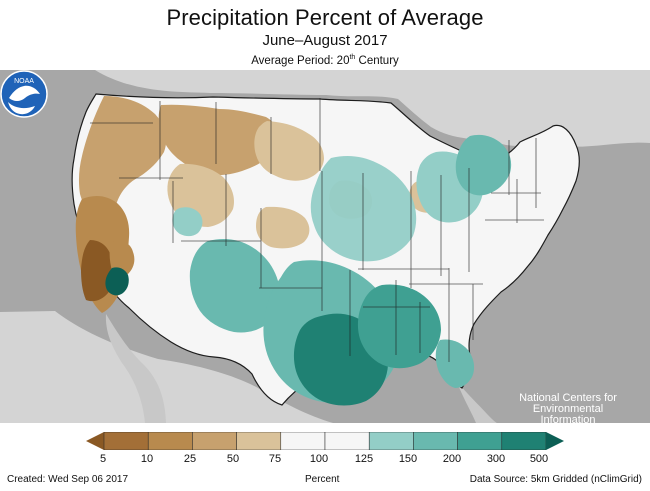 Image resolution: width=650 pixels, height=491 pixels. What do you see at coordinates (234, 286) in the screenshot?
I see `southern-plains-wet-region` at bounding box center [234, 286].